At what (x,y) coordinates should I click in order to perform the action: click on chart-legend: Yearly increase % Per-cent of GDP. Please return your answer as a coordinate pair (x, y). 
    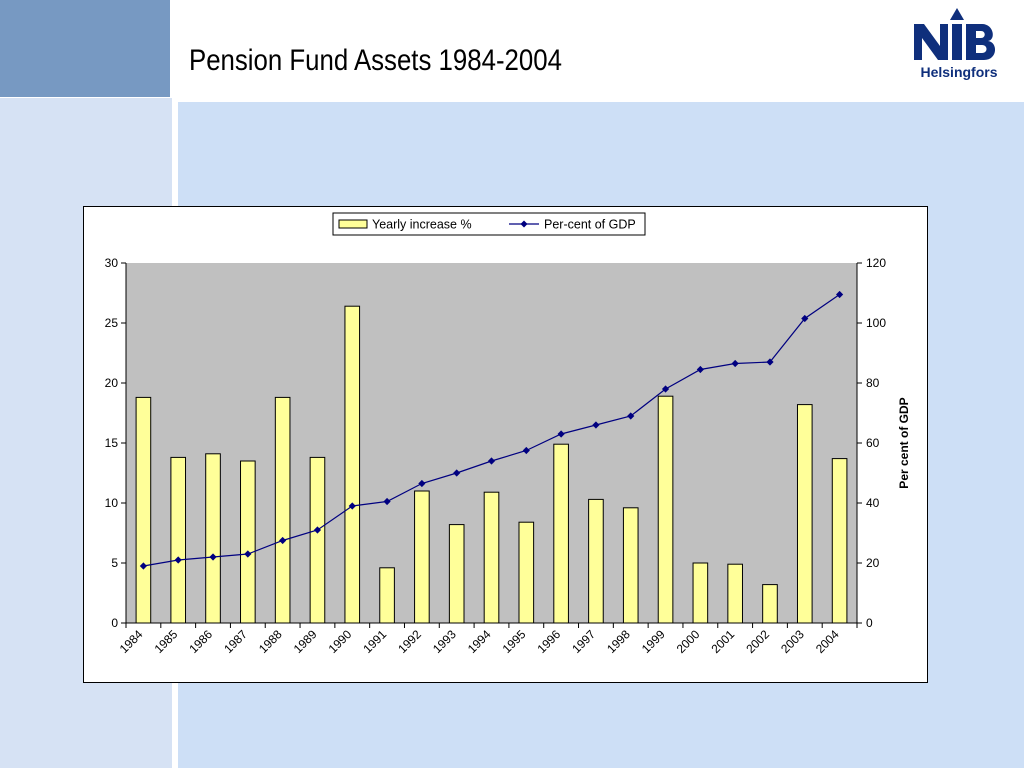
    Looking at the image, I should click on (489, 224).